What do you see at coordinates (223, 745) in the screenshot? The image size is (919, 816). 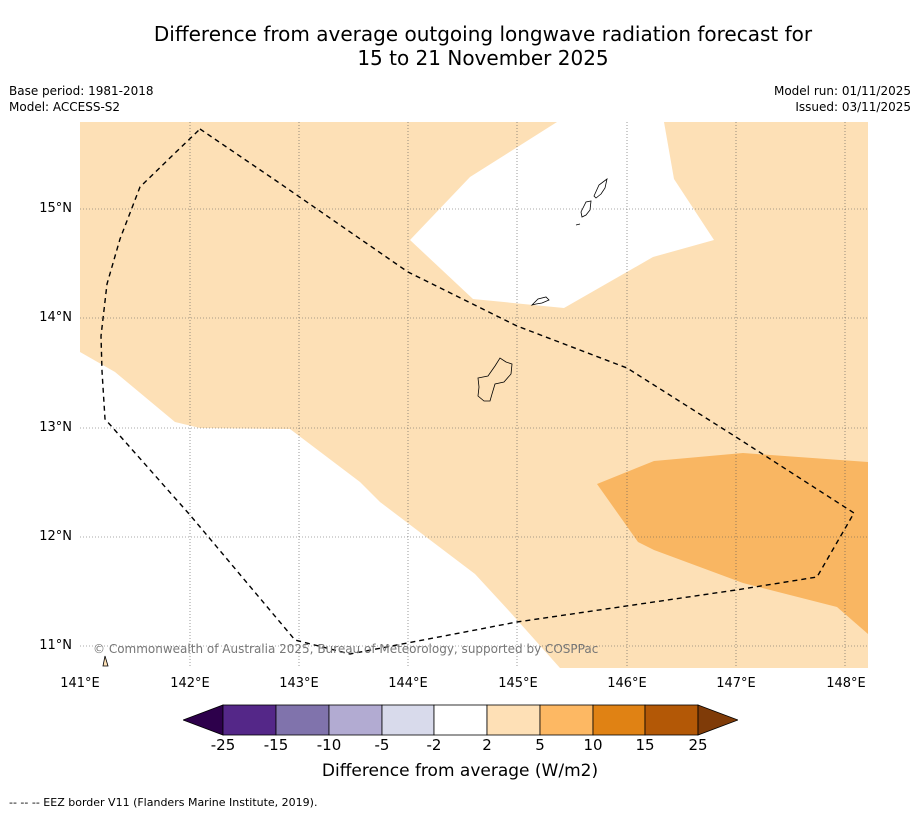 I see `colorbar-tick: -25` at bounding box center [223, 745].